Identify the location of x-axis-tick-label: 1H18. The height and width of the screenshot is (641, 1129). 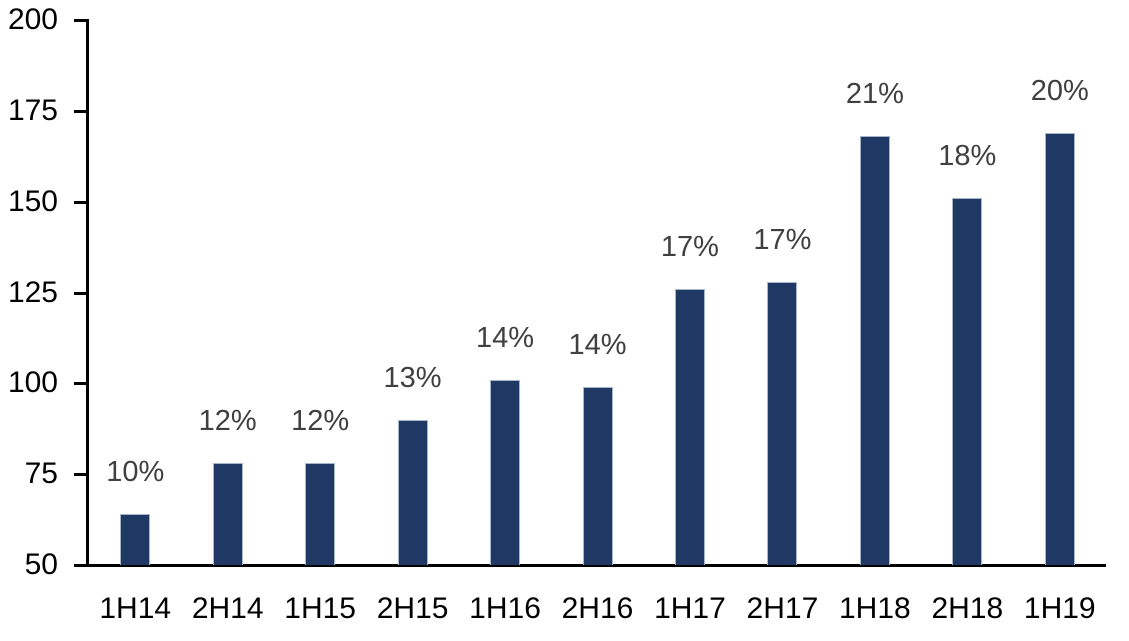
(874, 608).